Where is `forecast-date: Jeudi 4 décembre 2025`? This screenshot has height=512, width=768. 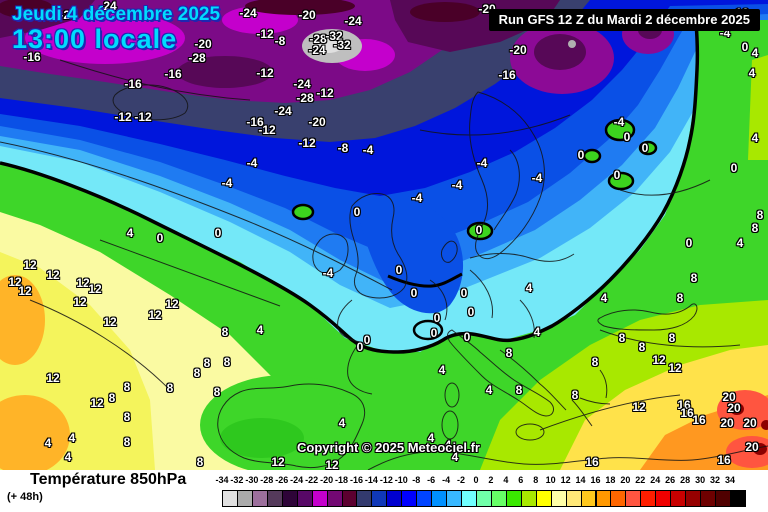 forecast-date: Jeudi 4 décembre 2025 is located at coordinates (116, 14).